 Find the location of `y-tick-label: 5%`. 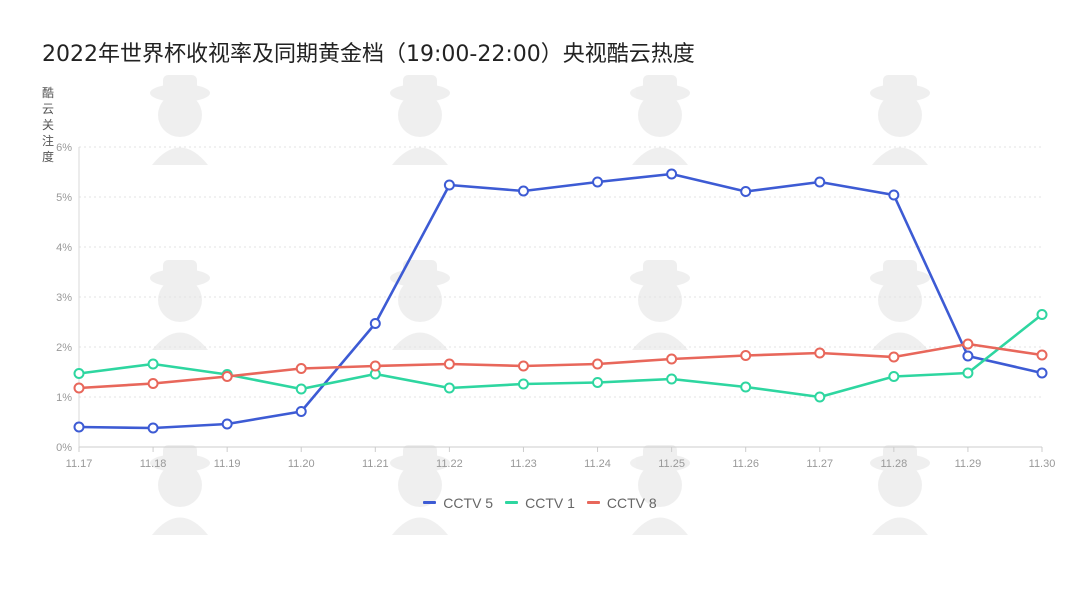

y-tick-label: 5% is located at coordinates (64, 198).